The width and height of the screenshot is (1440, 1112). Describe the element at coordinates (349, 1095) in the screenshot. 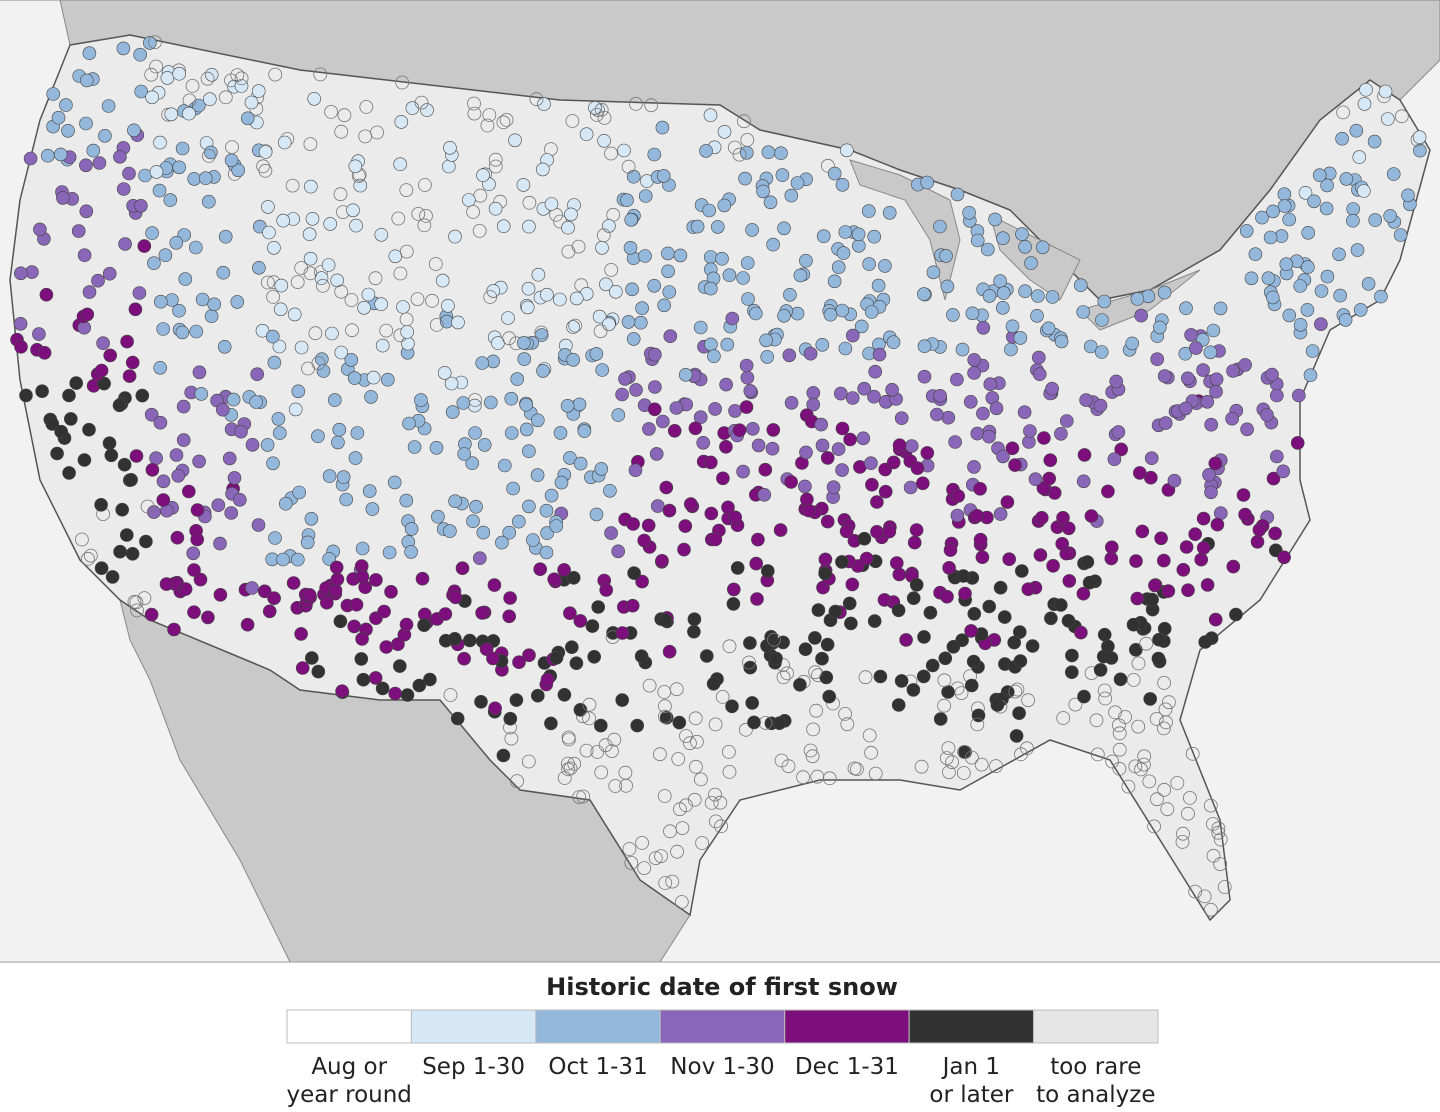

I see `legend-label: year round` at that location.